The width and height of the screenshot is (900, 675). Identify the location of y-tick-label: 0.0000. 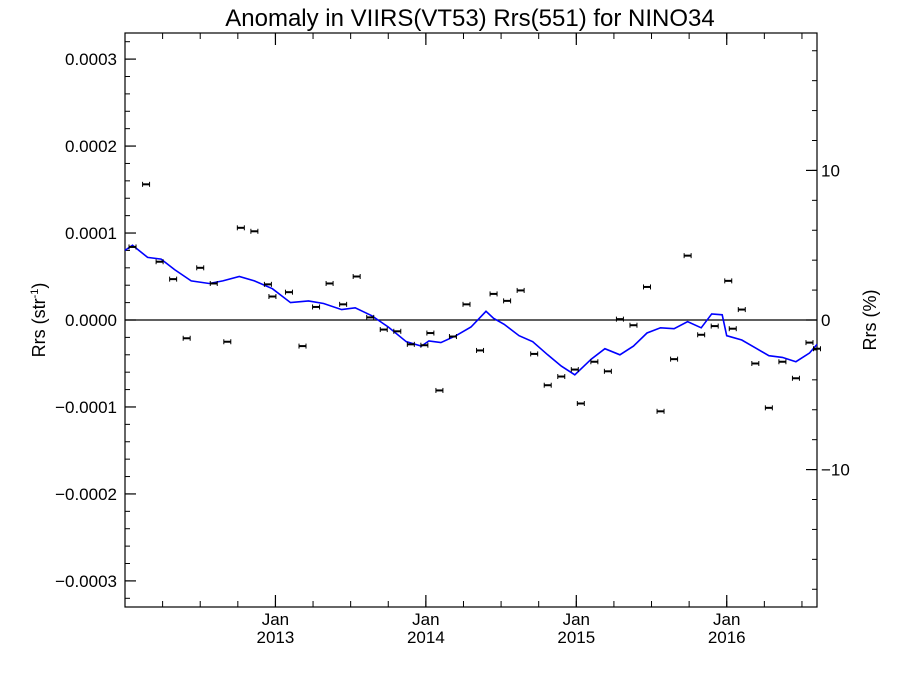
(91, 320).